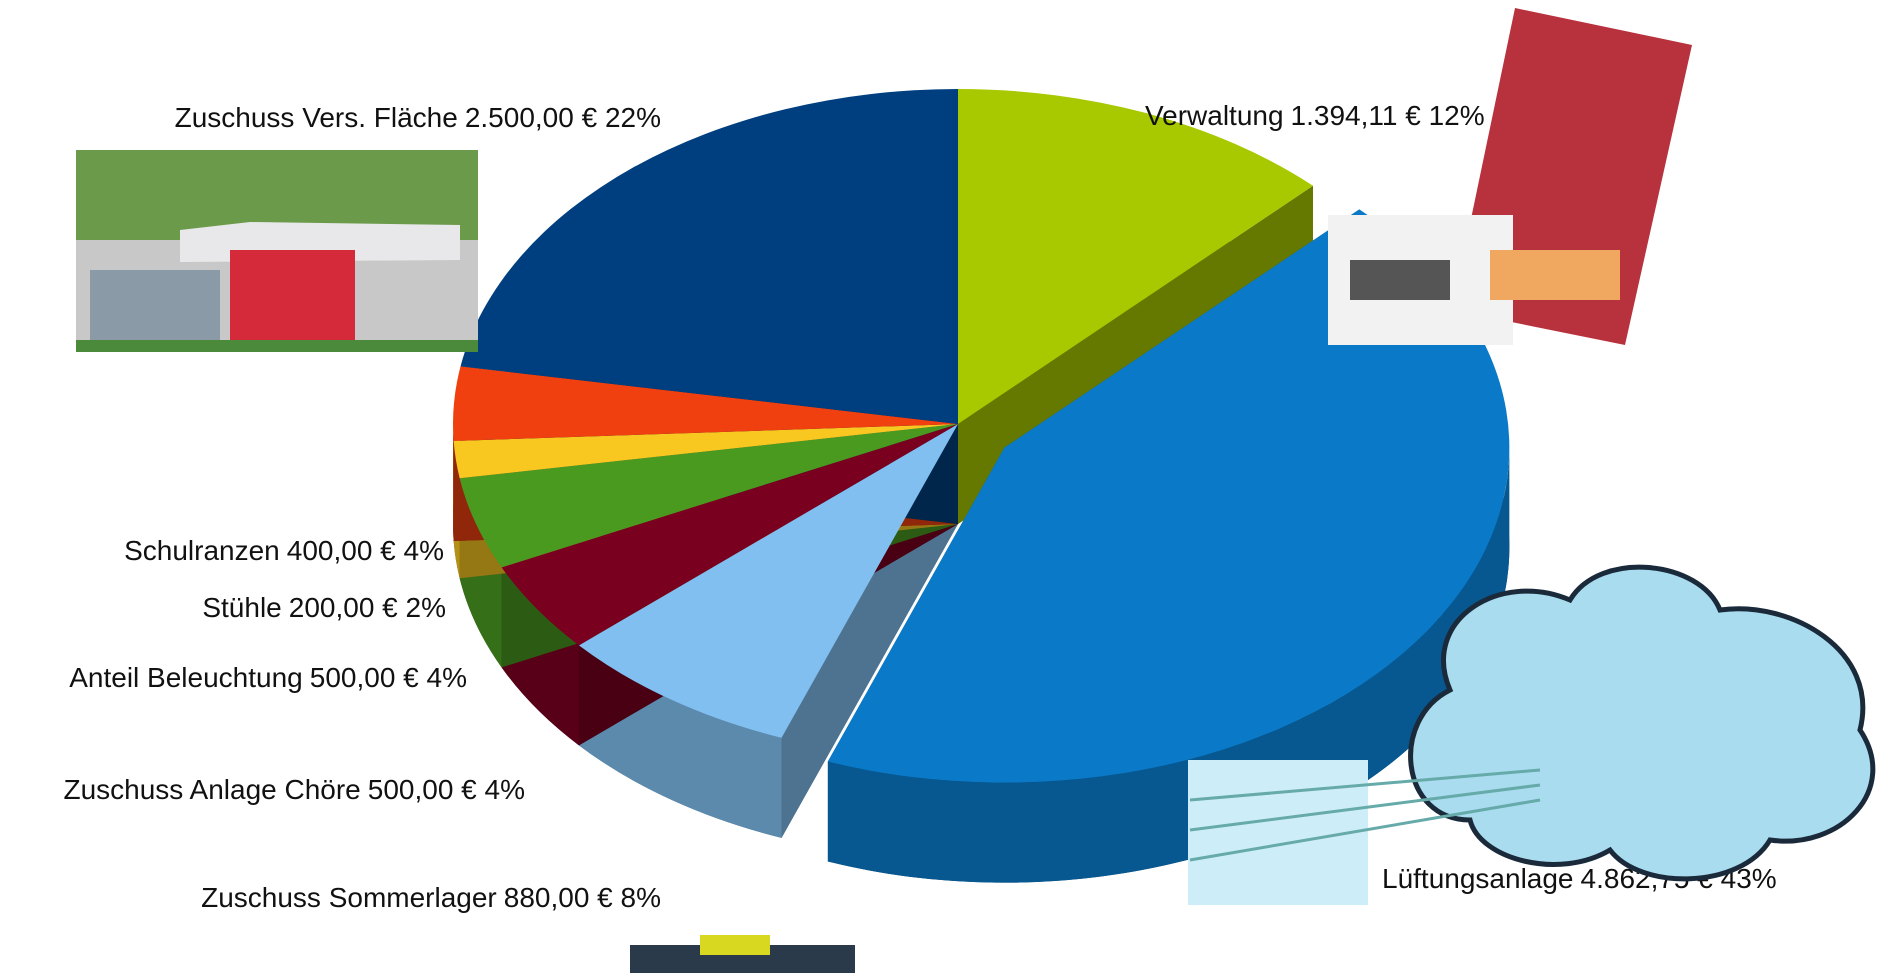  Describe the element at coordinates (186, 677) in the screenshot. I see `slice-label-name: Anteil Beleuchtung` at that location.